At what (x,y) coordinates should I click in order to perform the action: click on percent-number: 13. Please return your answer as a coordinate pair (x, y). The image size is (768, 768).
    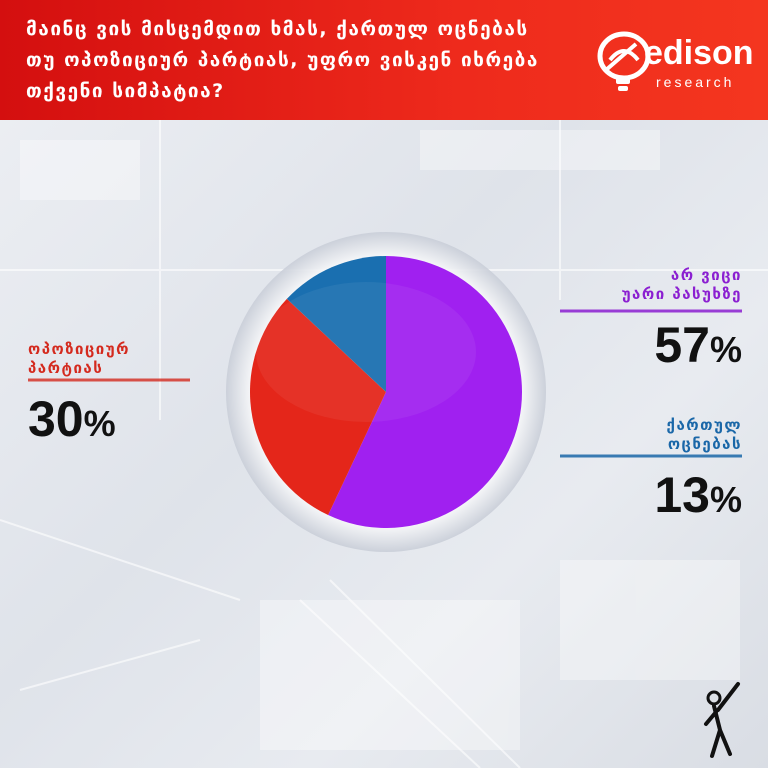
    Looking at the image, I should click on (682, 495).